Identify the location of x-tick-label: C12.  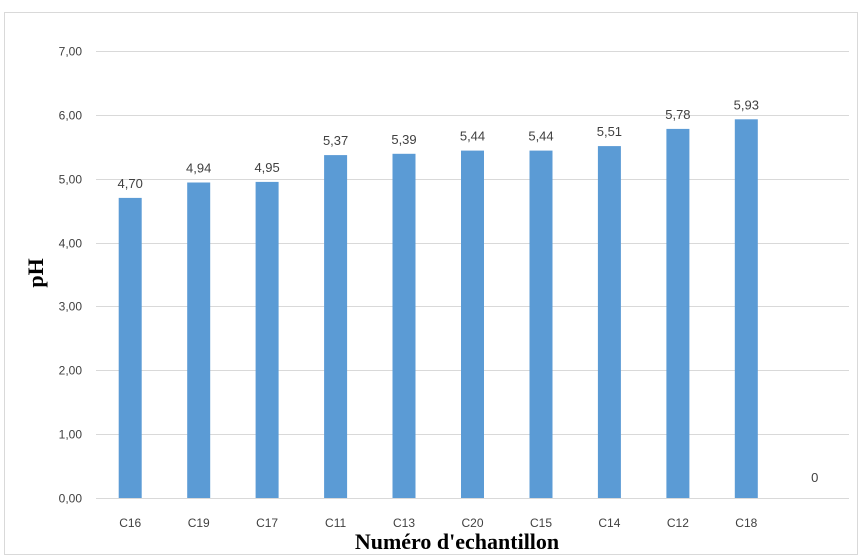
(678, 523).